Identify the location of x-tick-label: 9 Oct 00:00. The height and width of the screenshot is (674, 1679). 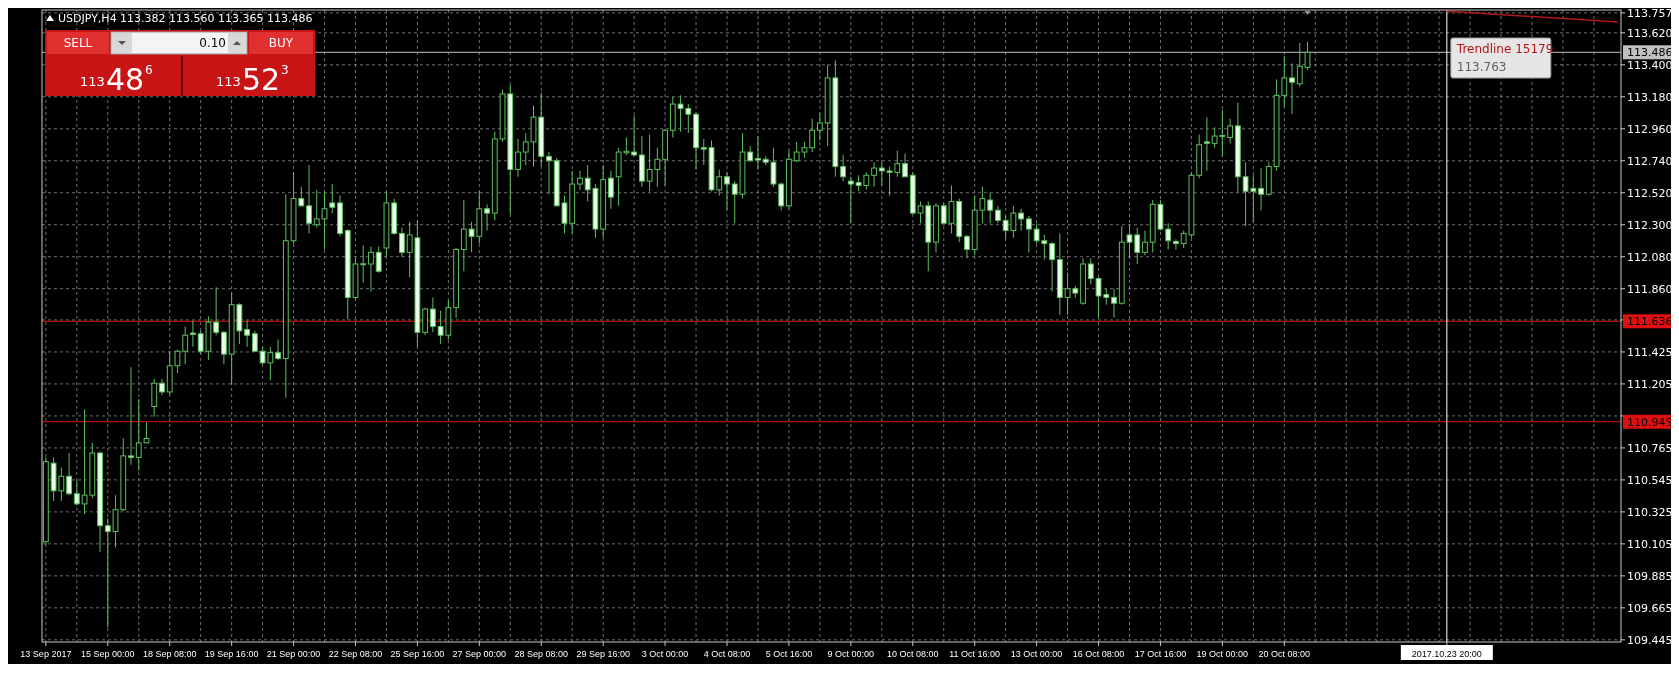
(851, 654).